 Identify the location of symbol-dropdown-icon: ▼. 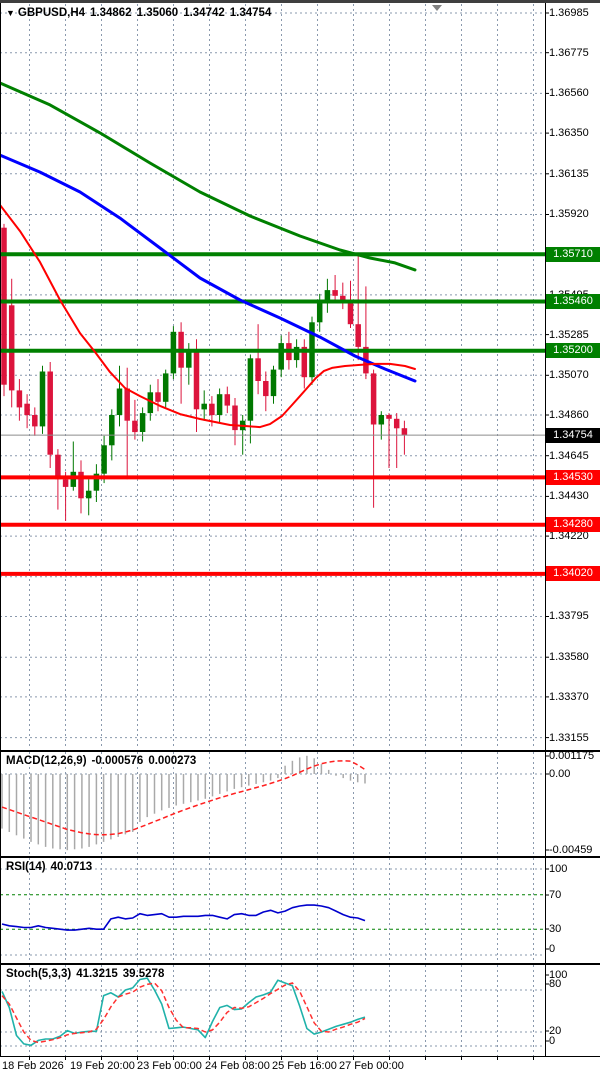
(10, 13).